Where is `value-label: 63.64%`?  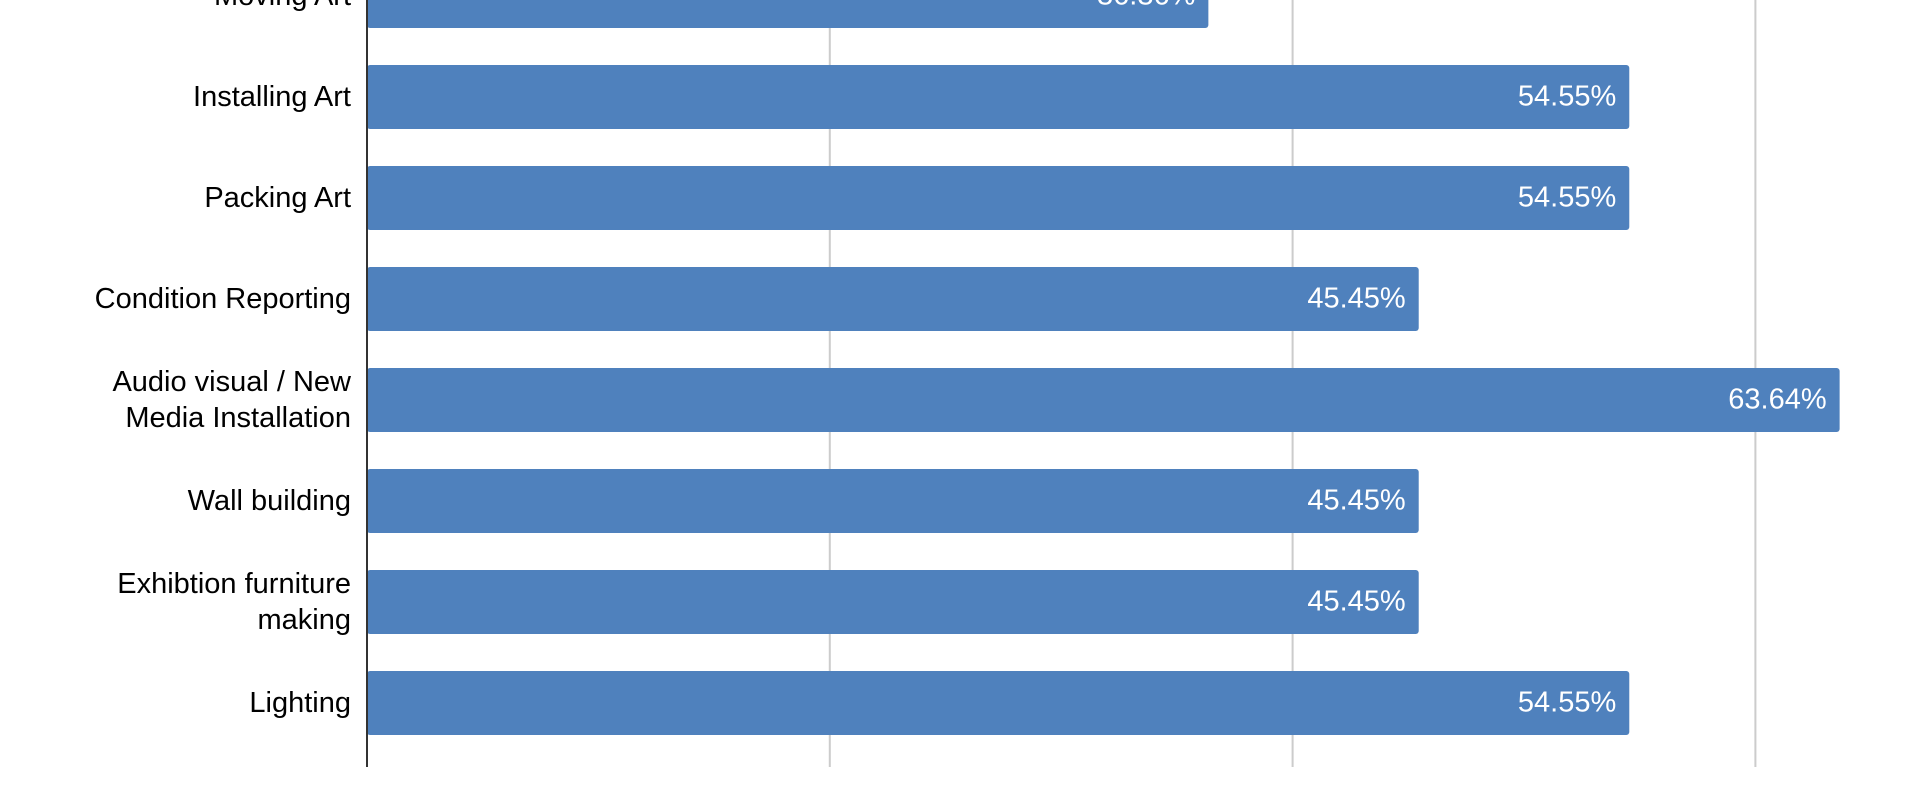 value-label: 63.64% is located at coordinates (1777, 400).